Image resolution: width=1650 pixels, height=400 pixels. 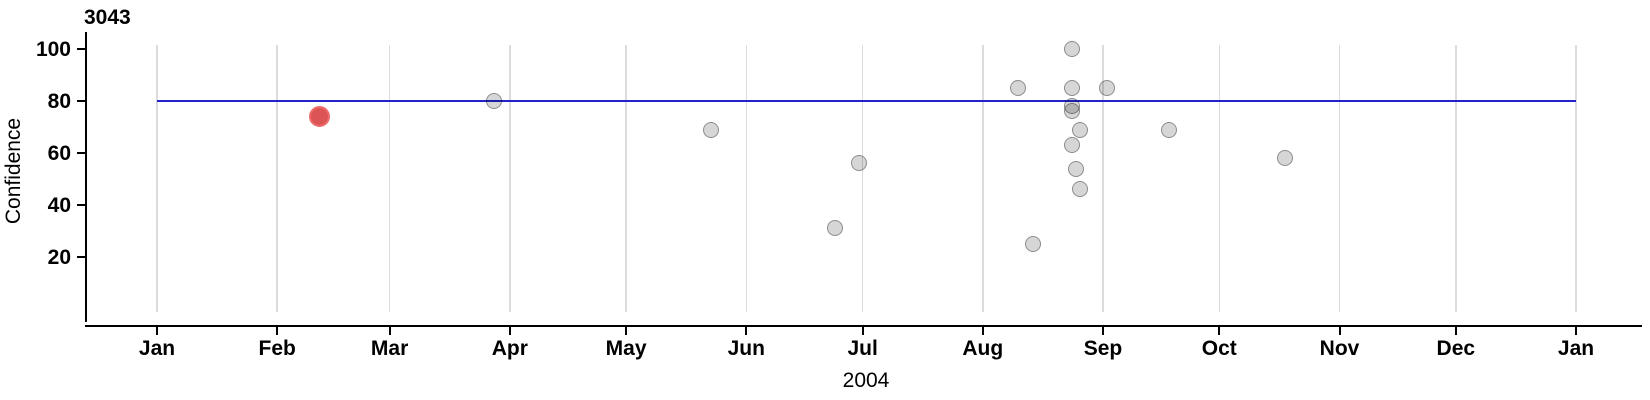 What do you see at coordinates (107, 17) in the screenshot?
I see `chart-title: 3043` at bounding box center [107, 17].